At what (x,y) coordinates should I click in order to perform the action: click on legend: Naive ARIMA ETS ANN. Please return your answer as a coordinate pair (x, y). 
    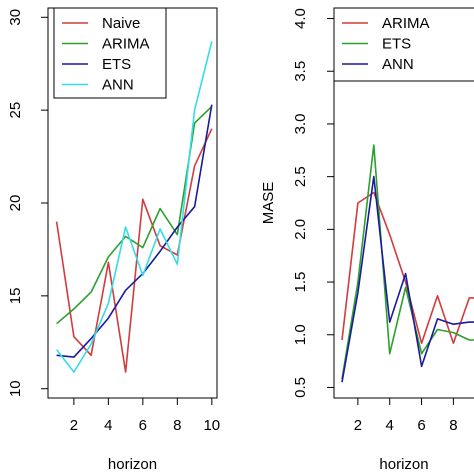
    Looking at the image, I should click on (110, 53).